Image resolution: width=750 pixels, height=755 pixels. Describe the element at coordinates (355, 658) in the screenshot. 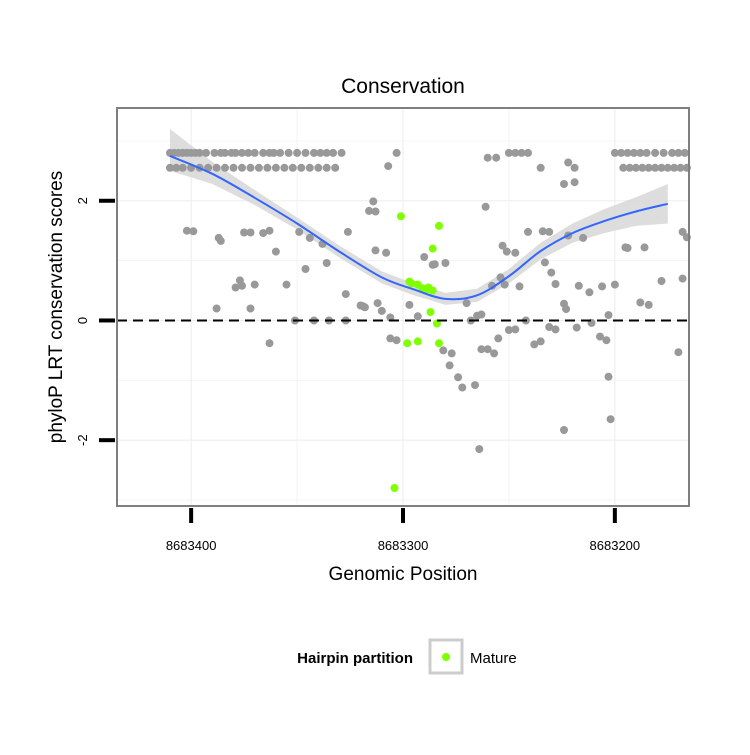

I see `legend-title: Hairpin partition` at that location.